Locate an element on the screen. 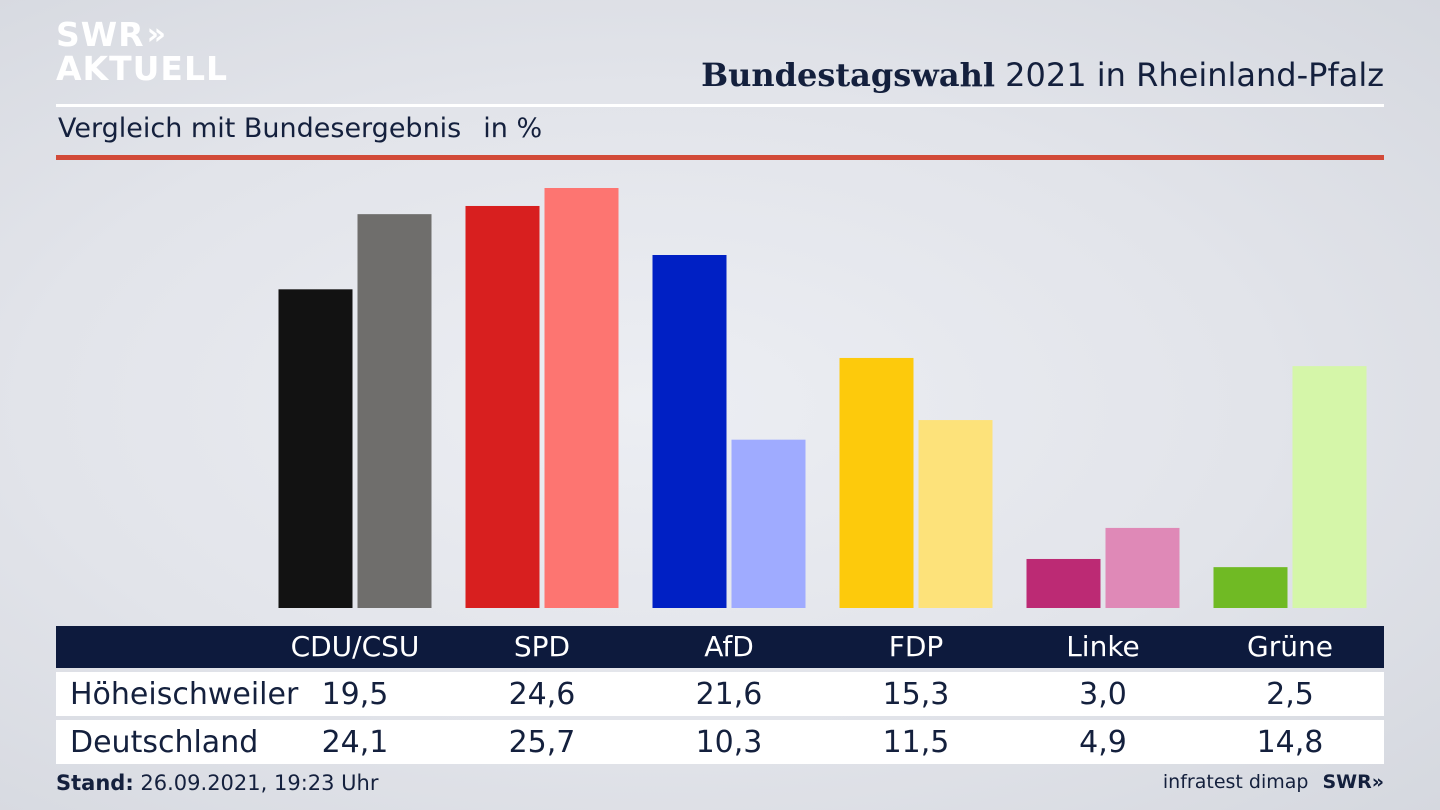 The image size is (1440, 810). swr-brand-logo: SWR» is located at coordinates (1353, 782).